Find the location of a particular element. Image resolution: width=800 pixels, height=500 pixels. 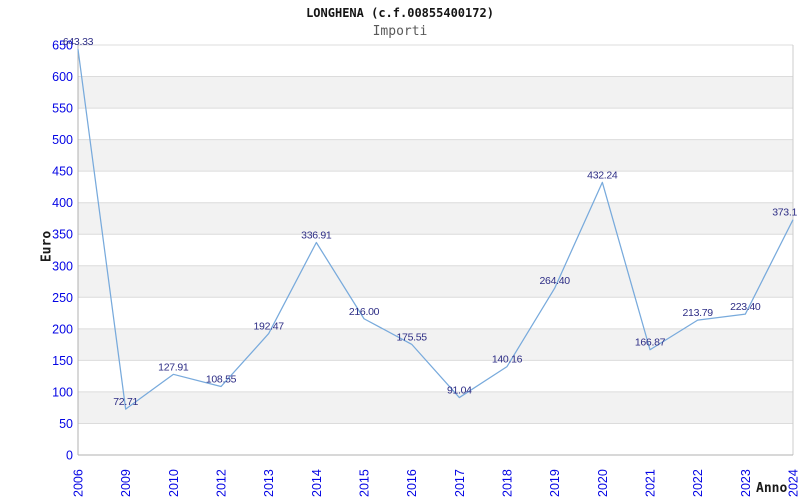

y-tick-label: 200 is located at coordinates (62, 329).